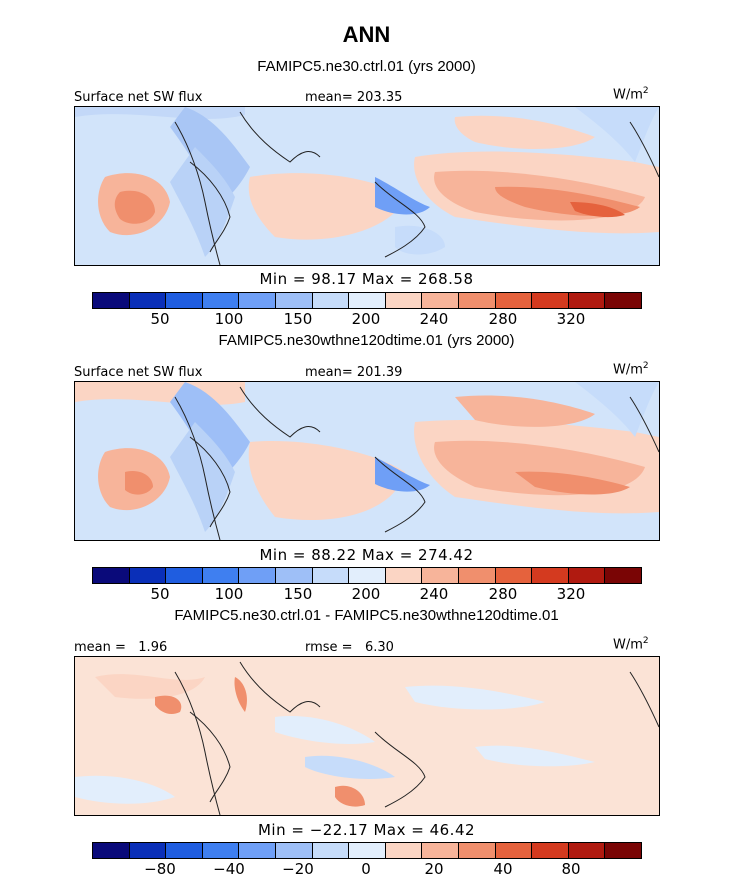 The image size is (733, 884). I want to click on panel-3-tick-label: 40, so click(503, 869).